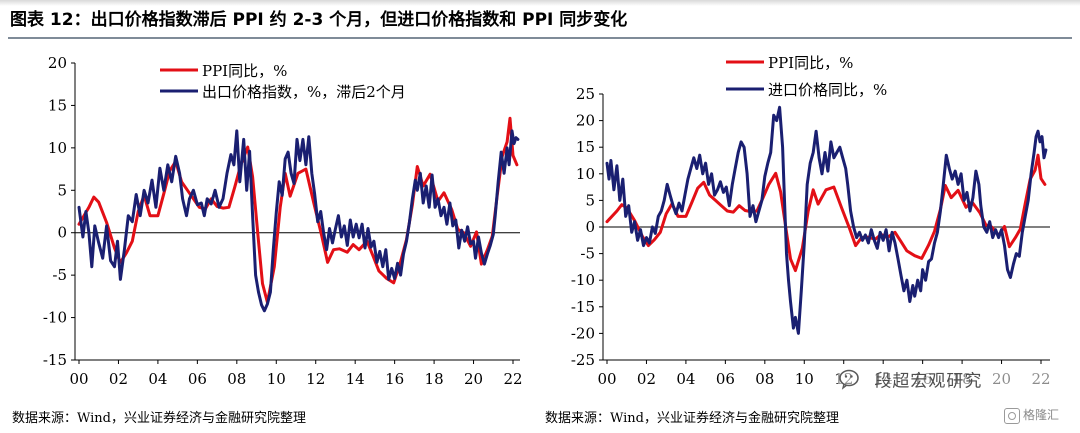 The height and width of the screenshot is (433, 1080). Describe the element at coordinates (315, 379) in the screenshot. I see `x-tick-label: 12` at that location.